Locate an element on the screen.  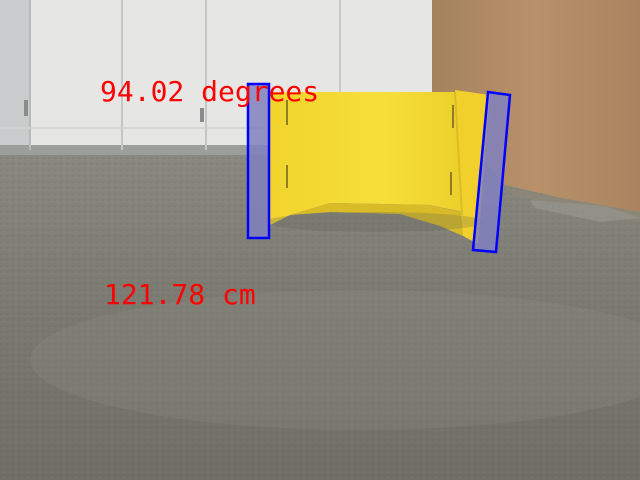
yellow-target is located at coordinates (366, 158).